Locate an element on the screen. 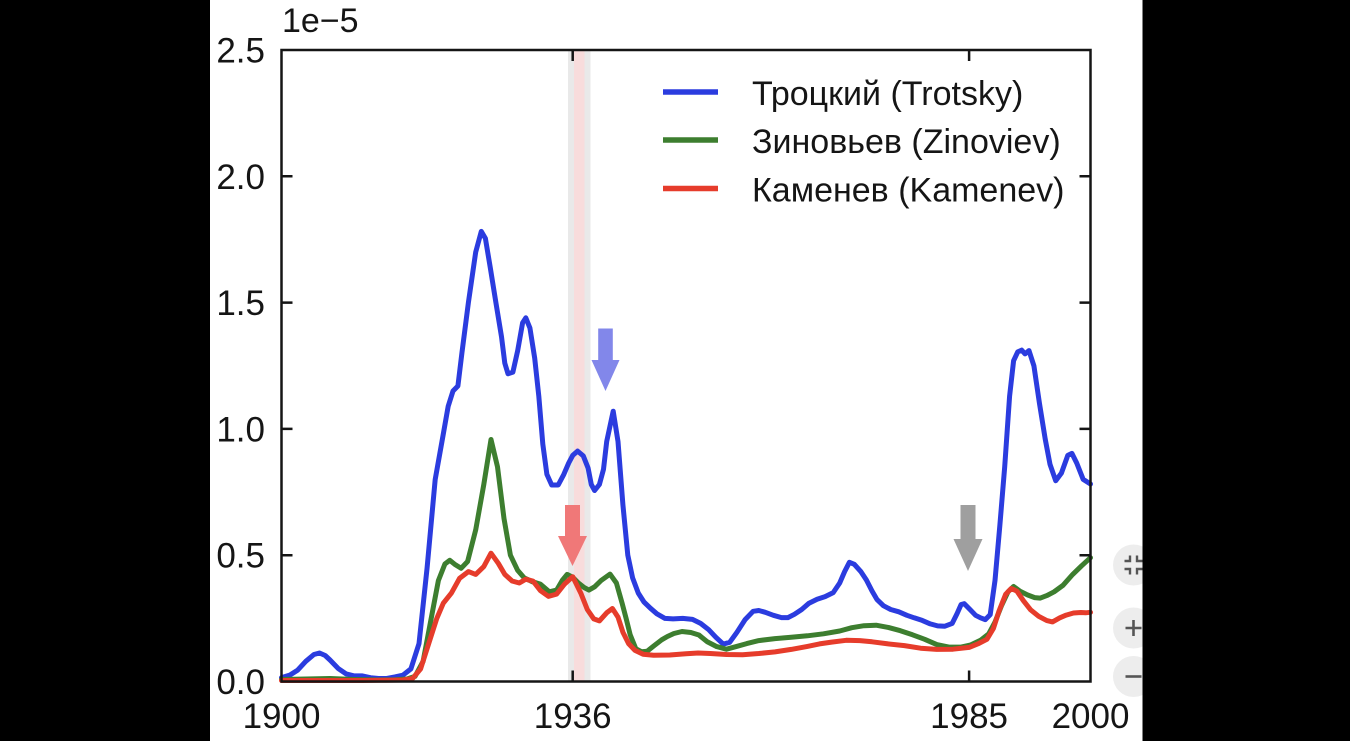 This screenshot has width=1350, height=741. svg-text: 2000 is located at coordinates (1091, 716).